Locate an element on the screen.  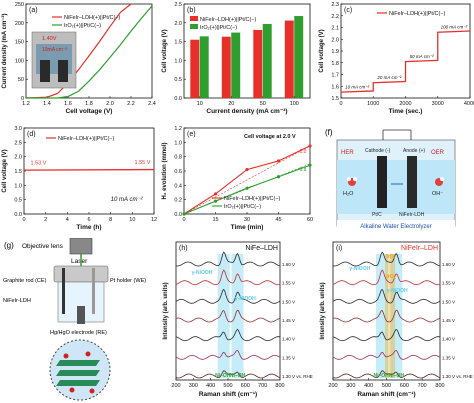
her-label: HER is located at coordinates (347, 153).